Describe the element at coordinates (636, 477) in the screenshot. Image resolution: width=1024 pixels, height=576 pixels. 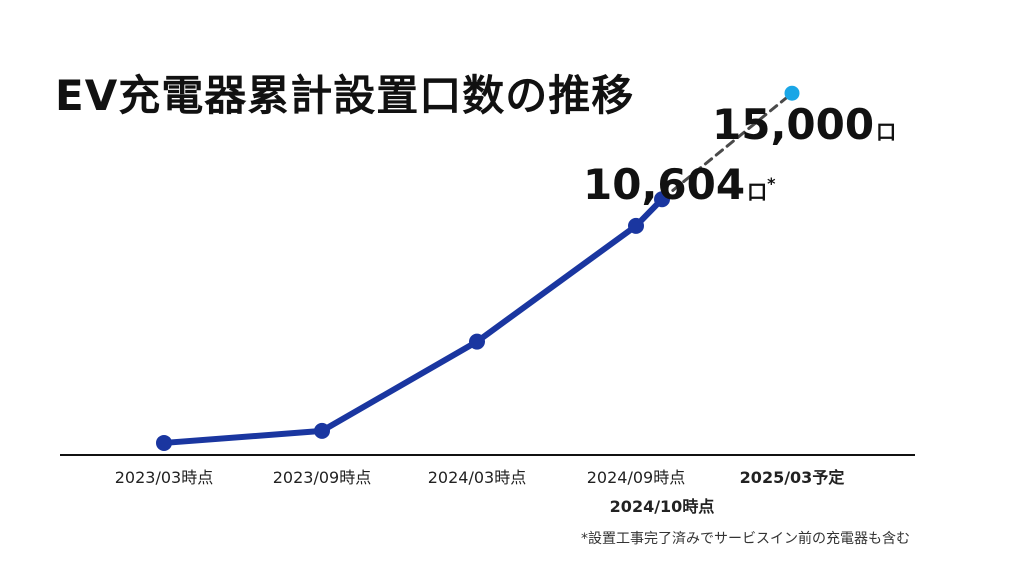
I see `x-tick-label: 2024/09時点` at that location.